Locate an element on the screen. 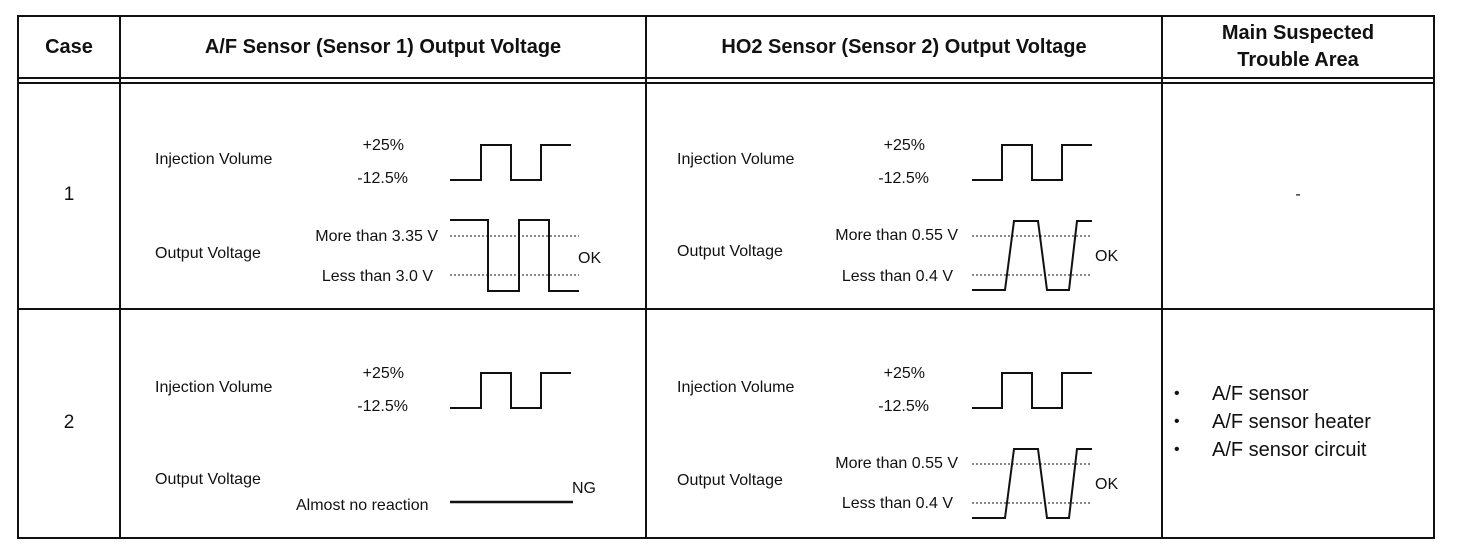 This screenshot has height=554, width=1472. header-trouble-area-line2: Trouble Area is located at coordinates (1298, 60).